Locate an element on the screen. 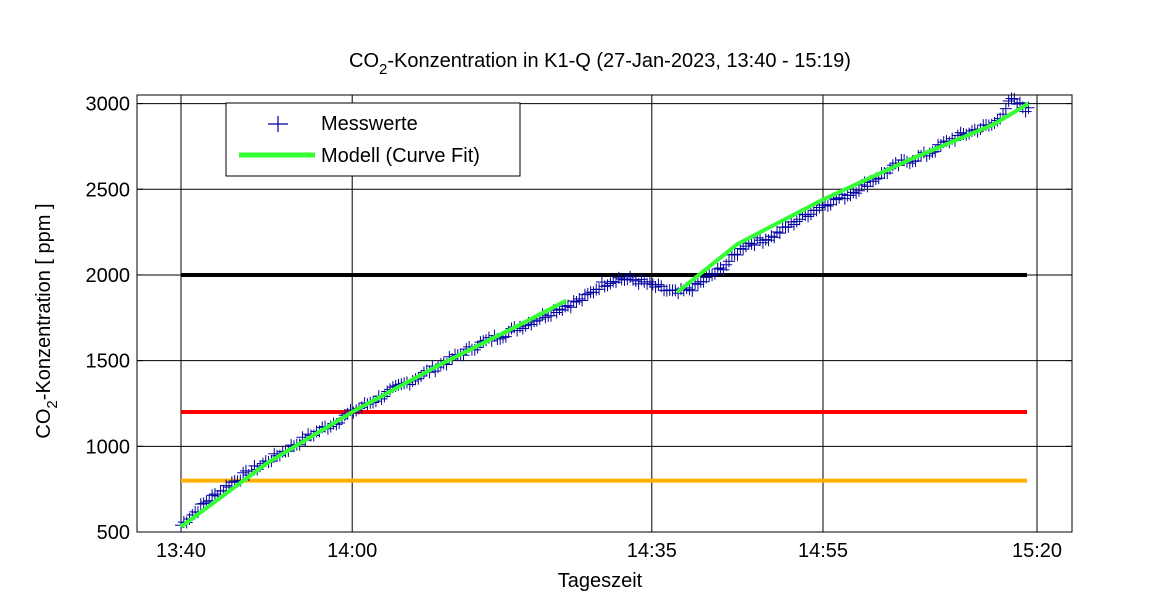 The image size is (1175, 614). x-tick-label: 14:00 is located at coordinates (352, 551).